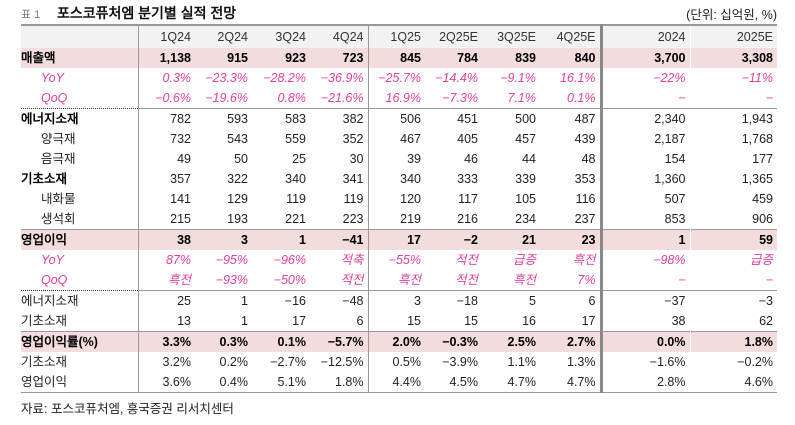  What do you see at coordinates (241, 159) in the screenshot?
I see `table-cell: 50` at bounding box center [241, 159].